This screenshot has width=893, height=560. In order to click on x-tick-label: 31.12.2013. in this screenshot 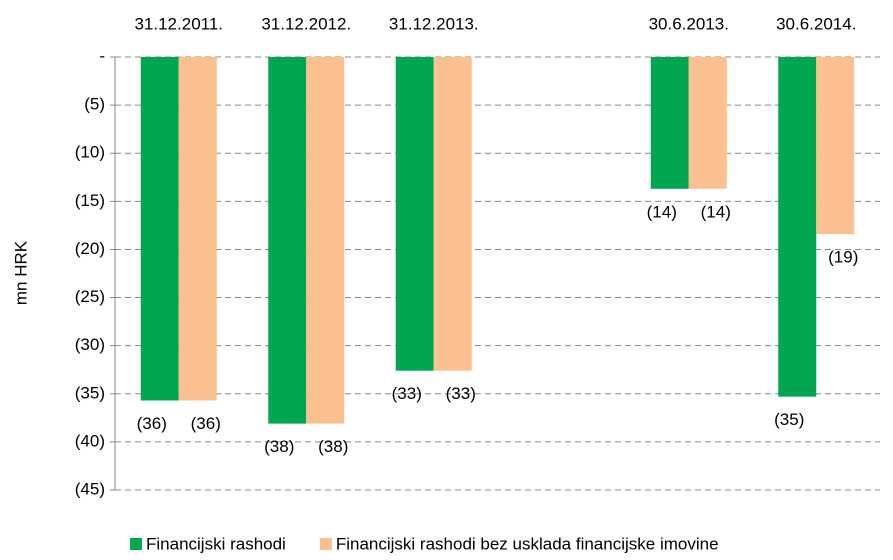, I will do `click(434, 23)`.